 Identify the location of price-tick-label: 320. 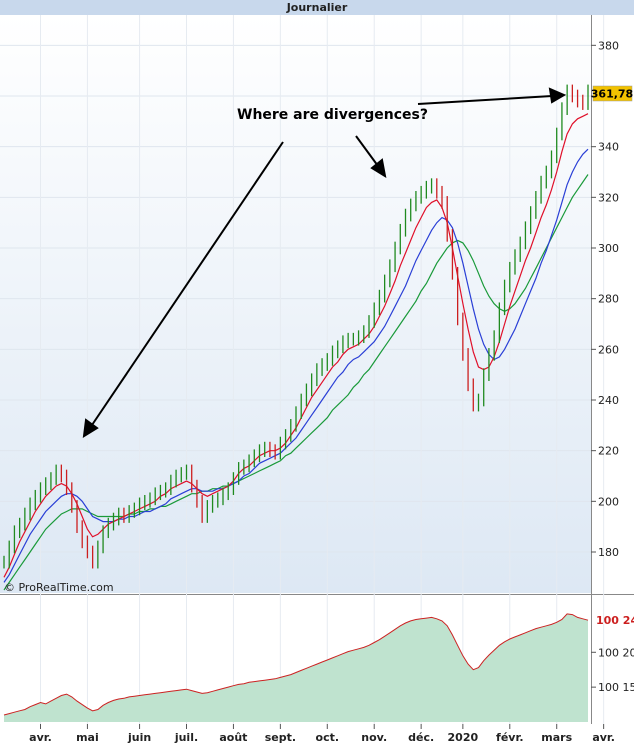
(608, 197).